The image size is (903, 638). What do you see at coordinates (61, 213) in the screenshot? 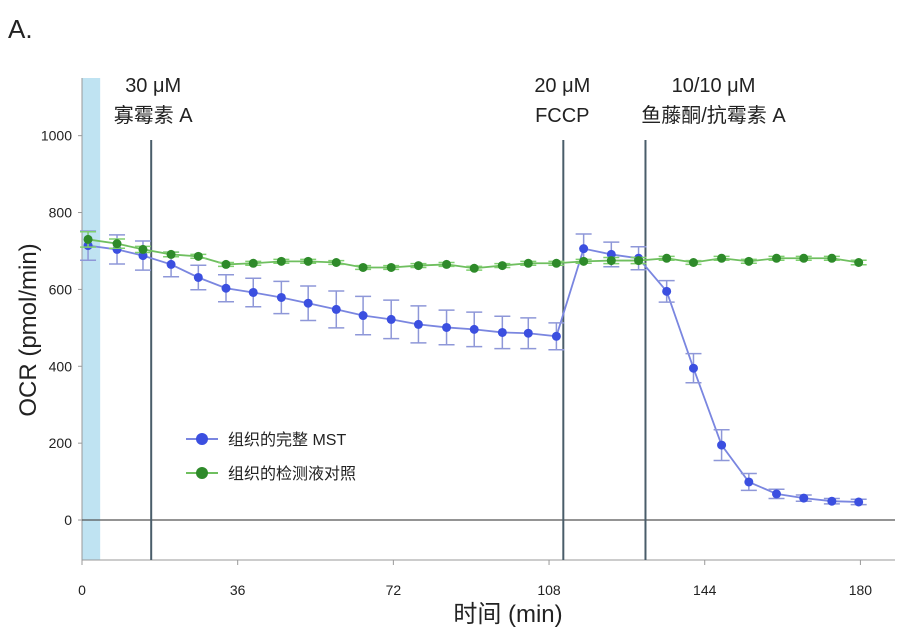
I see `y-tick-label: 800` at bounding box center [61, 213].